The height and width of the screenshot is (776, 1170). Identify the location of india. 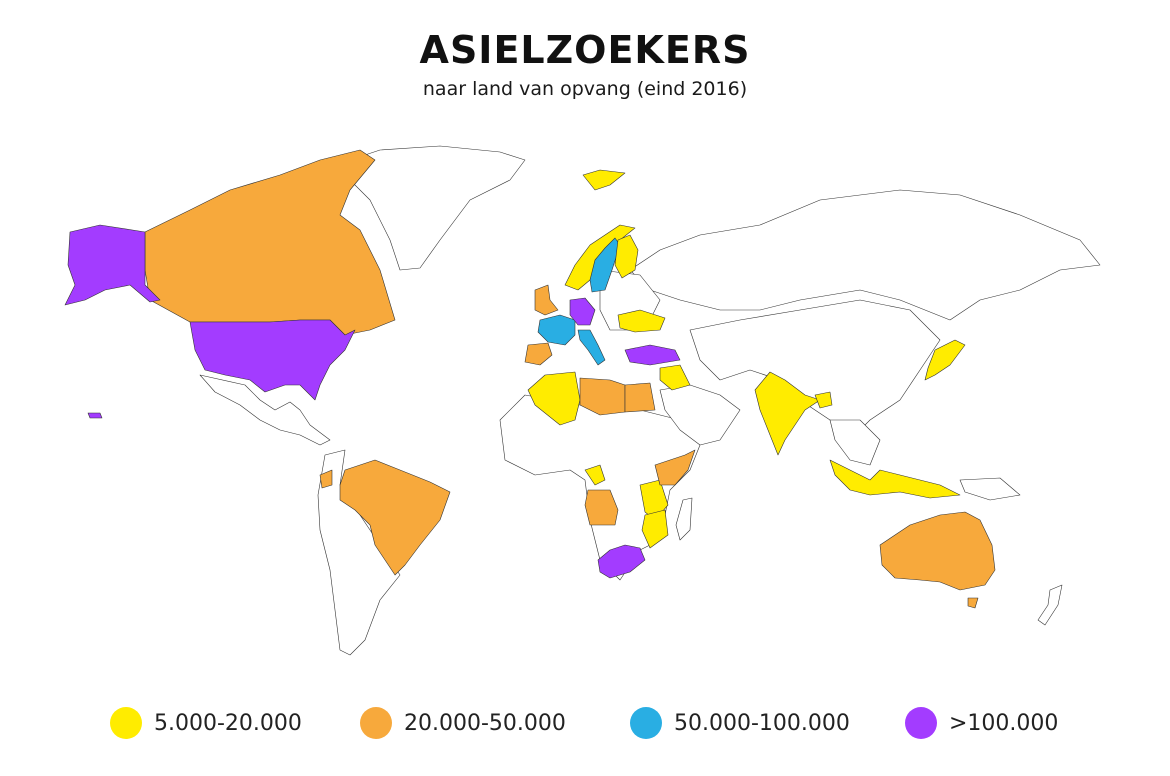
(787, 413).